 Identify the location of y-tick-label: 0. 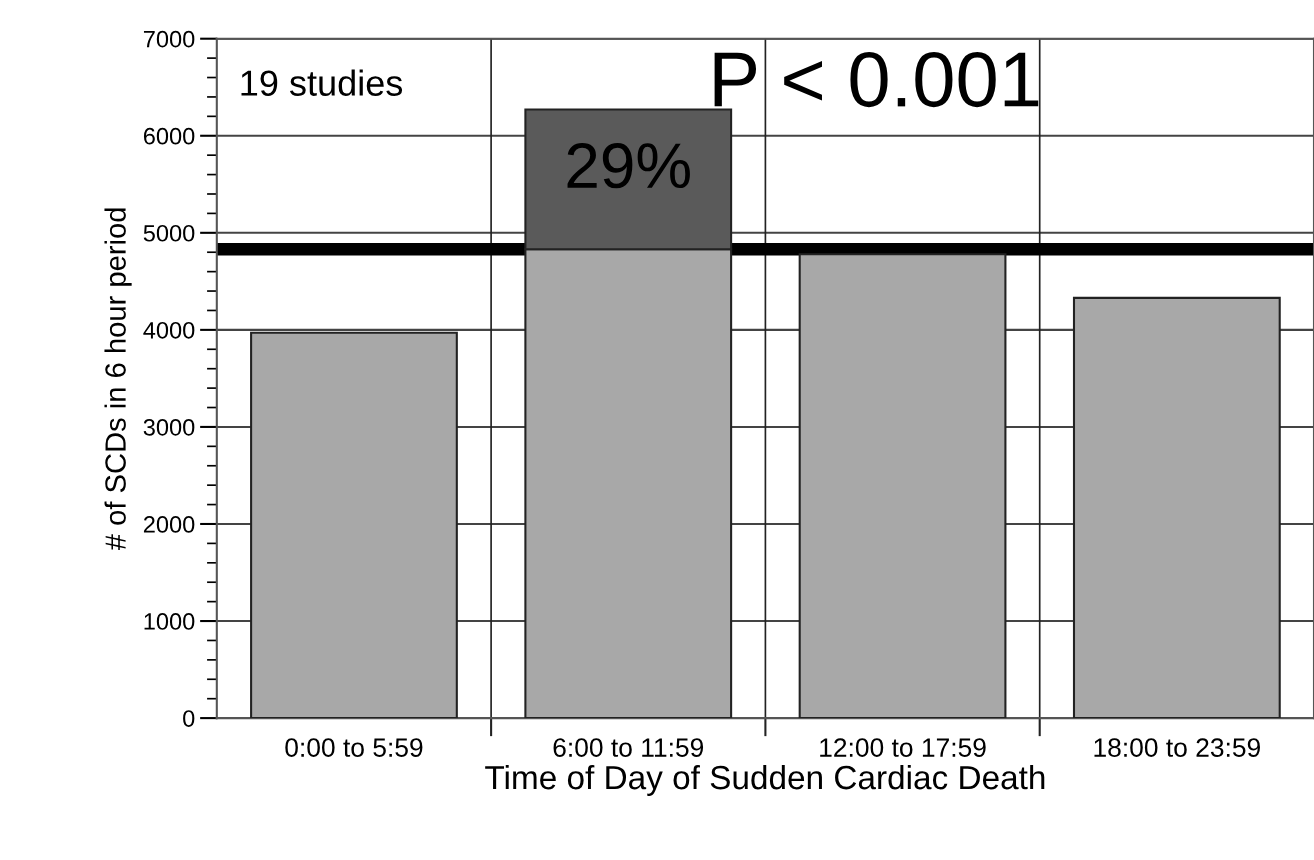
(189, 718).